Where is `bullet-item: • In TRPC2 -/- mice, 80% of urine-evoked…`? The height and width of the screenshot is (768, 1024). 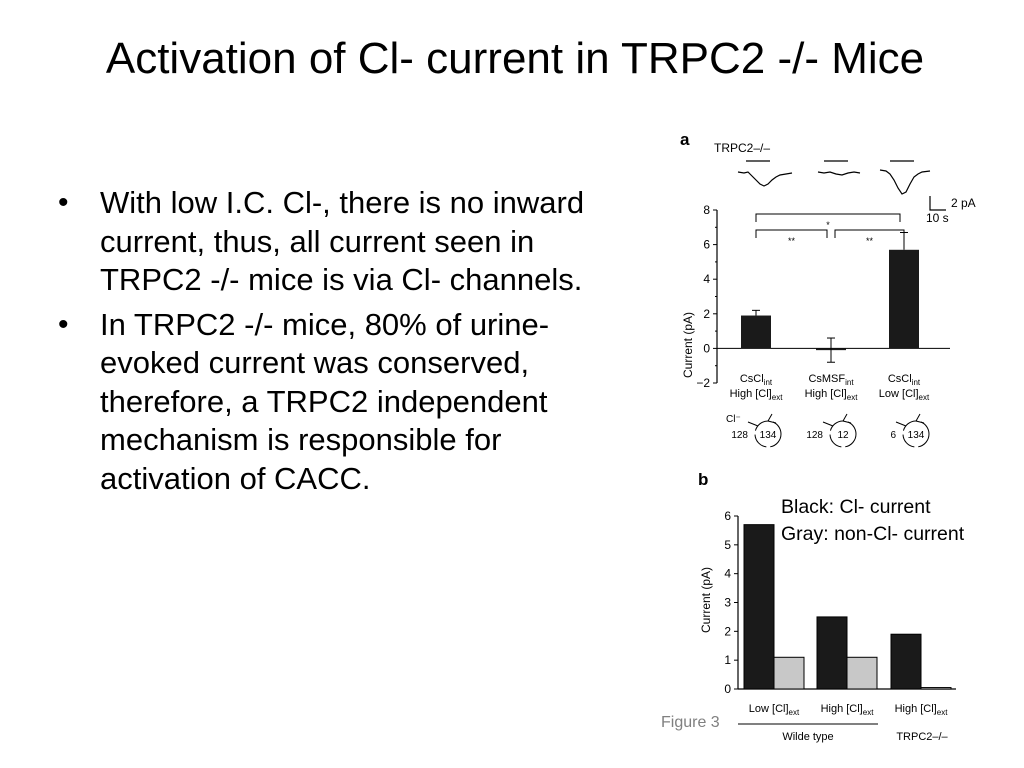 bullet-item: • In TRPC2 -/- mice, 80% of urine-evoked… is located at coordinates (348, 402).